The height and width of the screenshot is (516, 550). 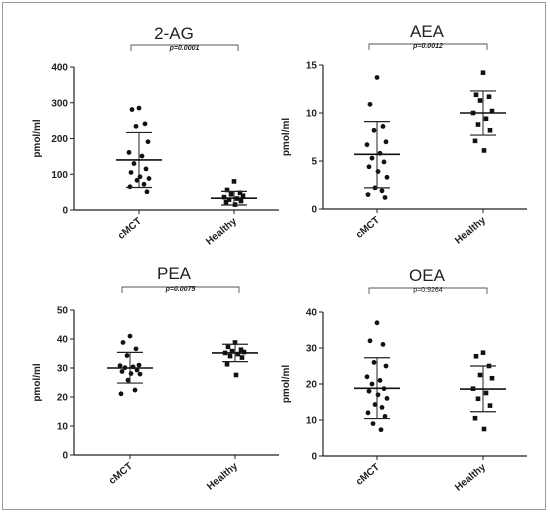 What do you see at coordinates (427, 275) in the screenshot?
I see `panel-title: OEA` at bounding box center [427, 275].